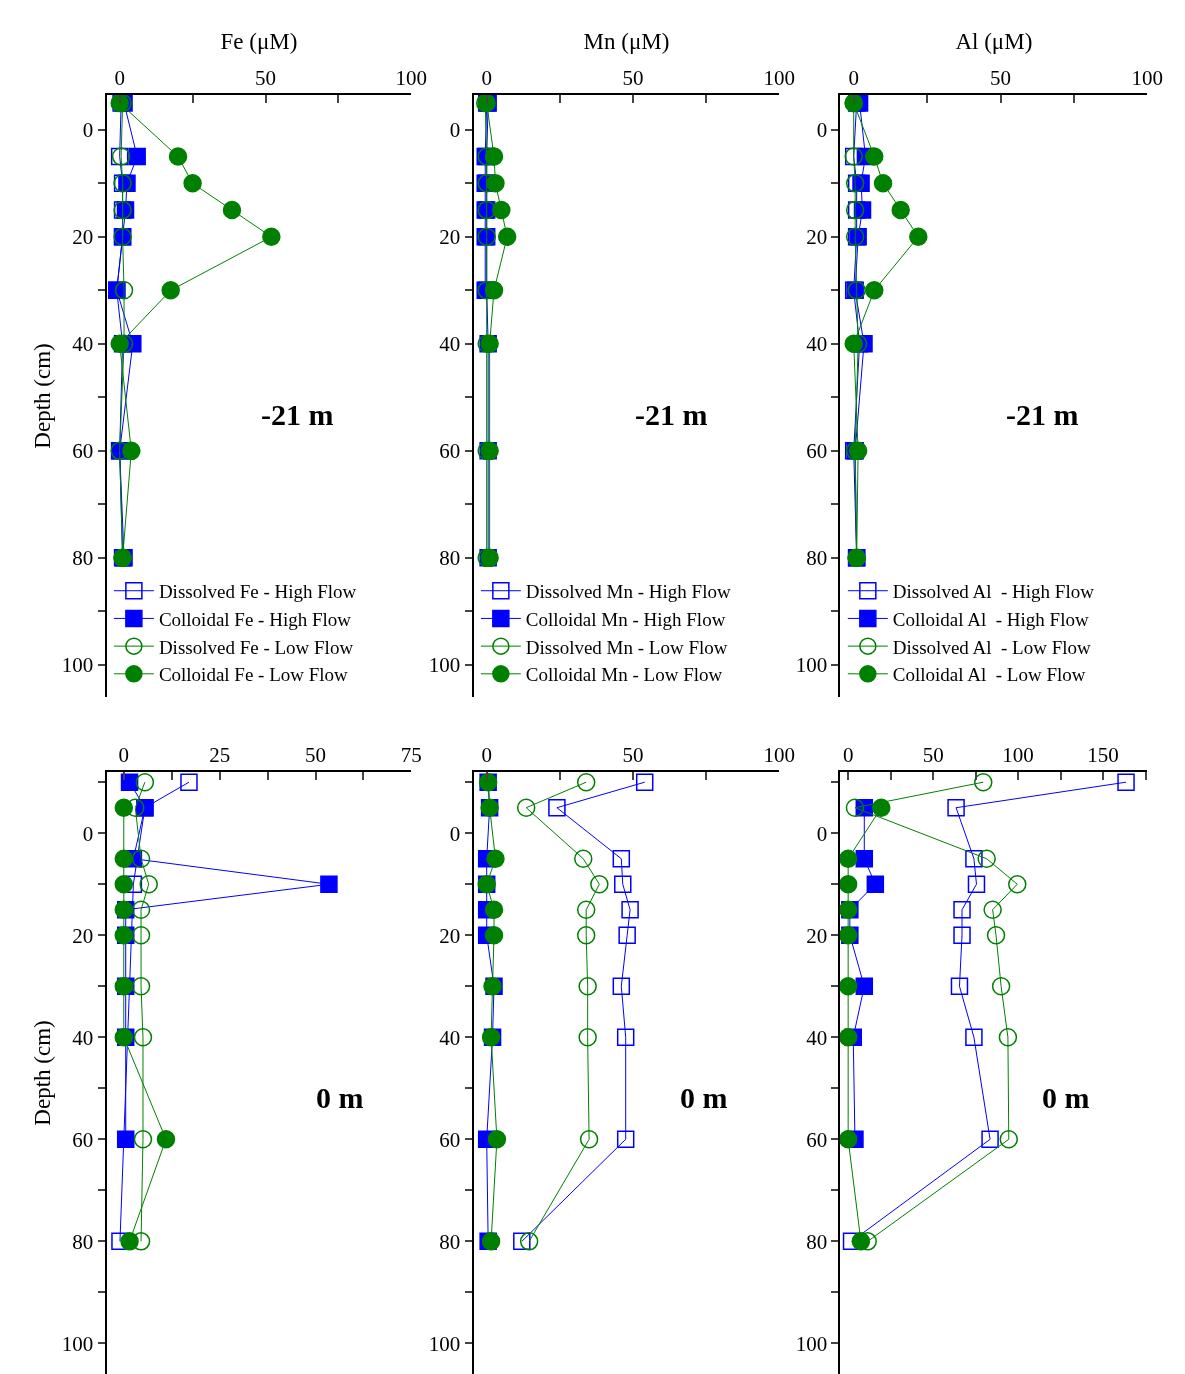 Image resolution: width=1185 pixels, height=1374 pixels. What do you see at coordinates (257, 592) in the screenshot?
I see `legend-label: Dissolved Fe - High Flow` at bounding box center [257, 592].